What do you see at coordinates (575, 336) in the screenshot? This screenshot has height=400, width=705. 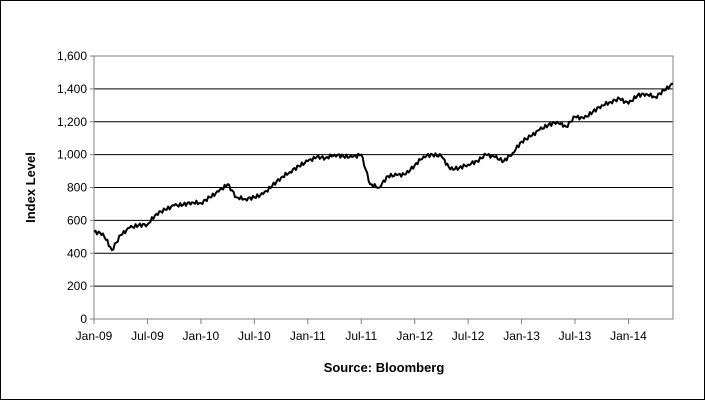 I see `x-tick-label: Jul-13` at bounding box center [575, 336].